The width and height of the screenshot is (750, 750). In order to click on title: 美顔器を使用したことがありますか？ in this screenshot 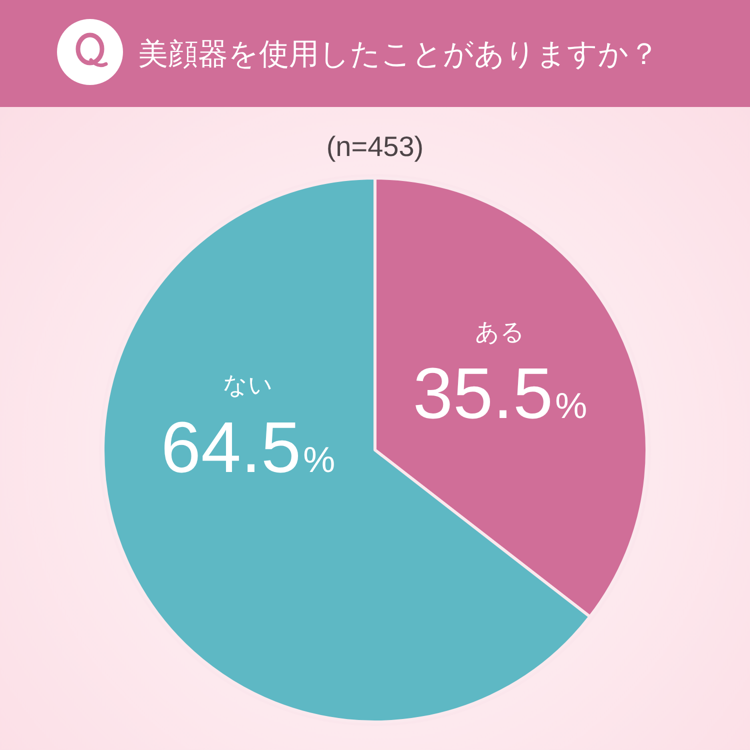, I will do `click(398, 54)`.